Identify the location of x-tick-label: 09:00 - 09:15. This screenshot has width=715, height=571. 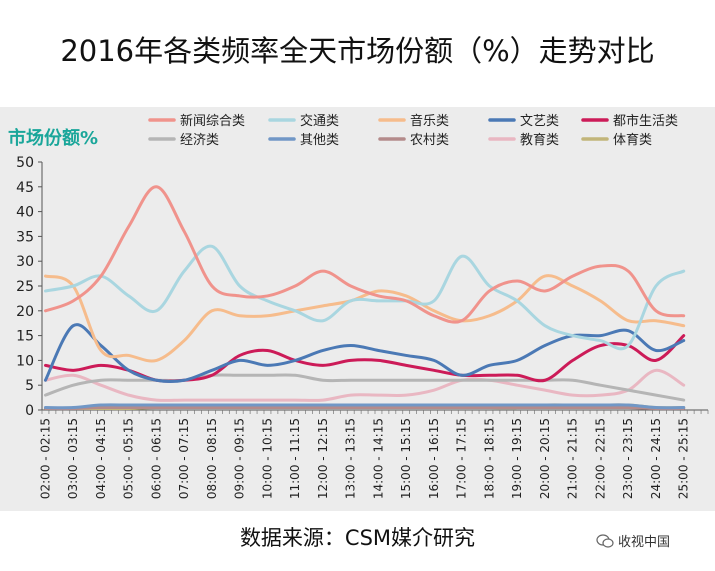
(240, 458).